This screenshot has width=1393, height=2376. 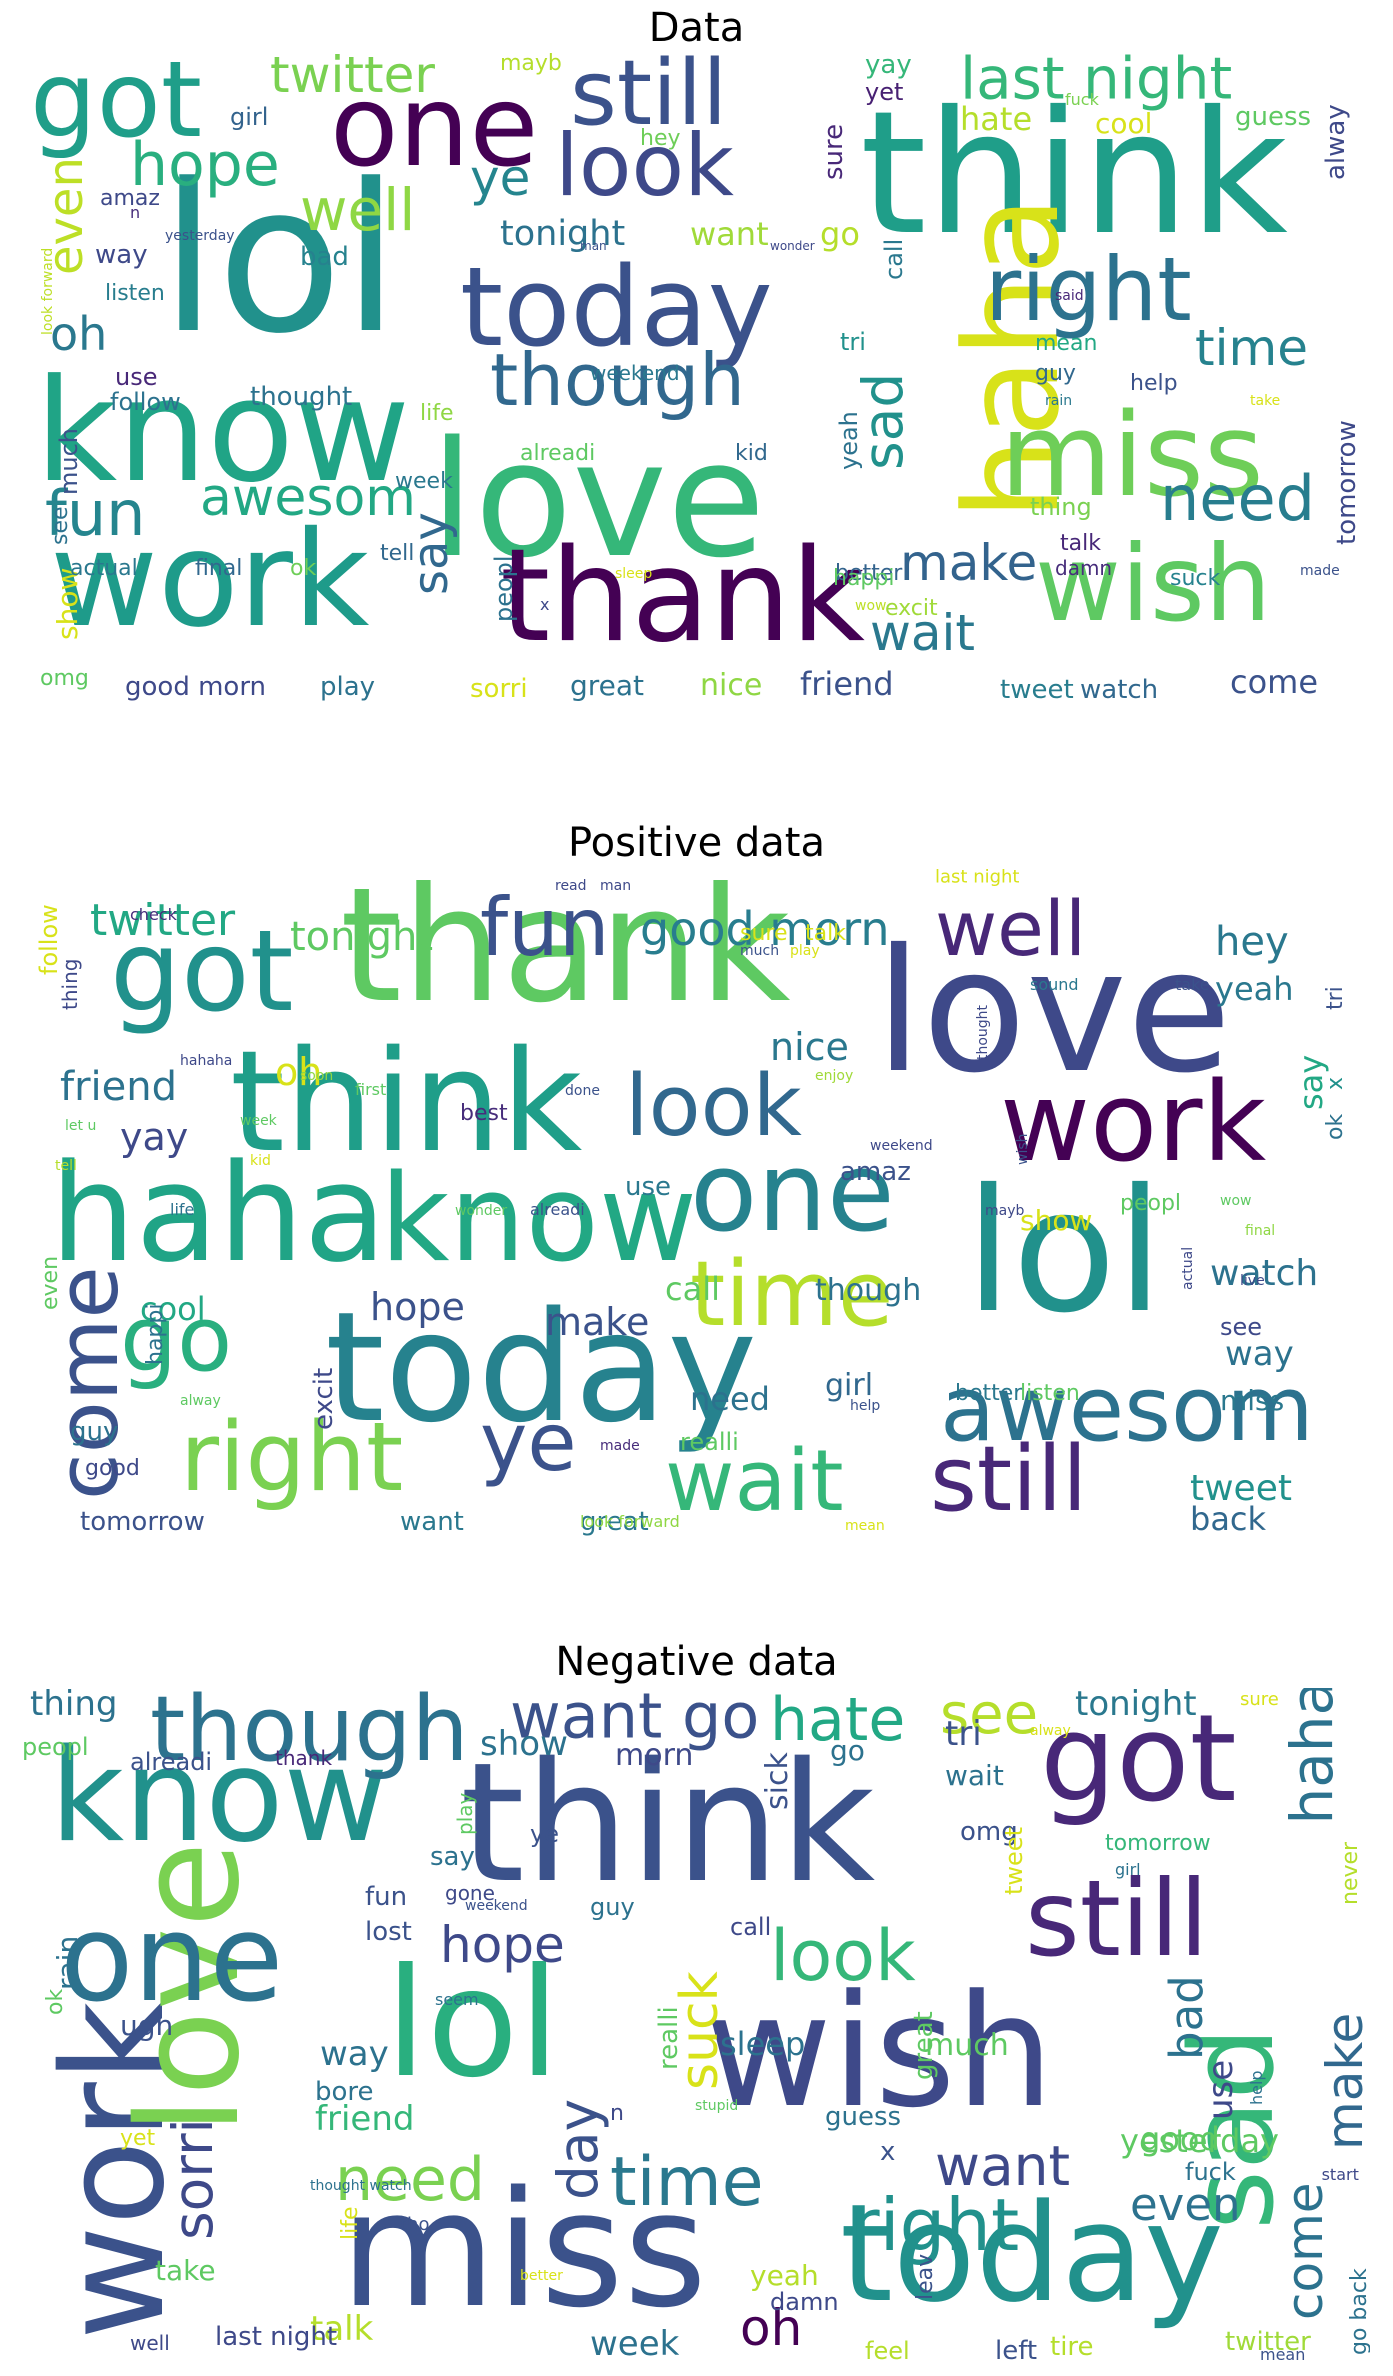 I want to click on word-realli: realli, so click(x=709, y=1442).